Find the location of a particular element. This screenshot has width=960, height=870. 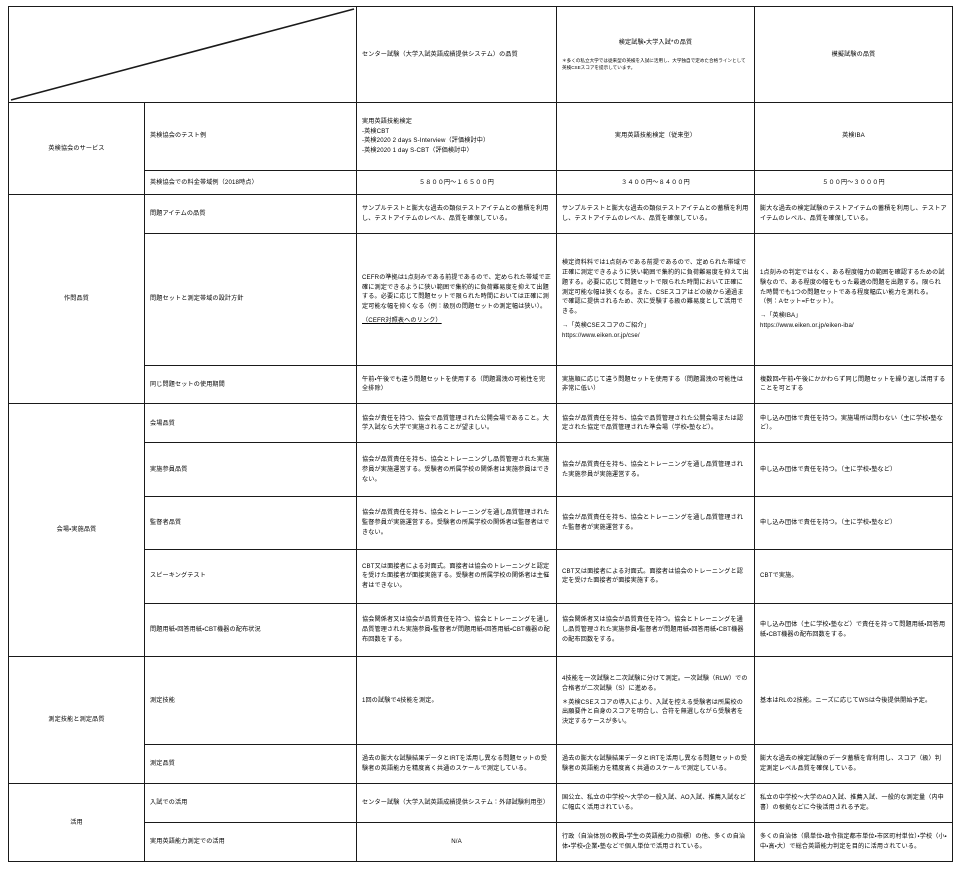

group-label-item-quality: 作問品質 is located at coordinates (76, 299).